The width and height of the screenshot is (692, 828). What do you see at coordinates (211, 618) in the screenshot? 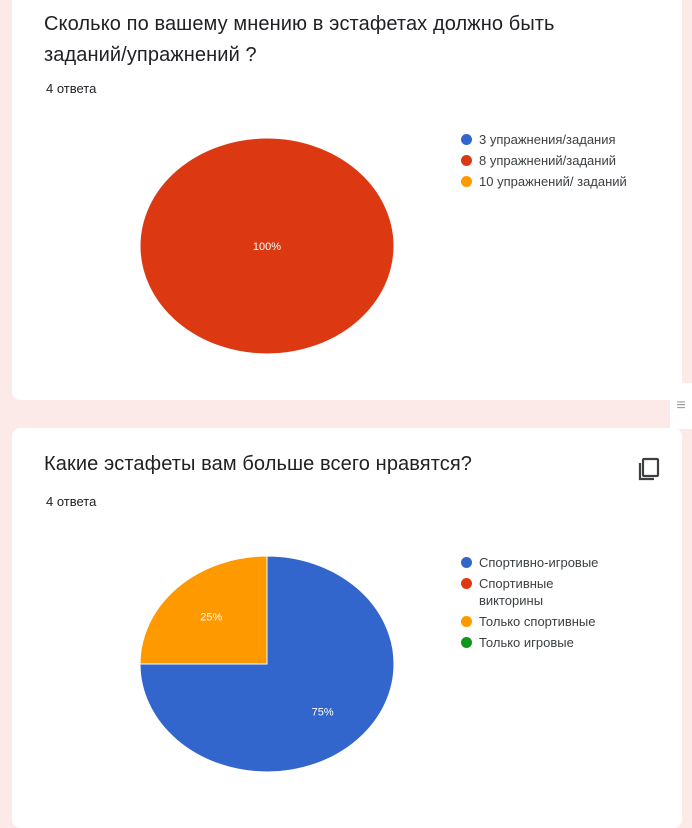
I see `pie-slice-label: 25%` at bounding box center [211, 618].